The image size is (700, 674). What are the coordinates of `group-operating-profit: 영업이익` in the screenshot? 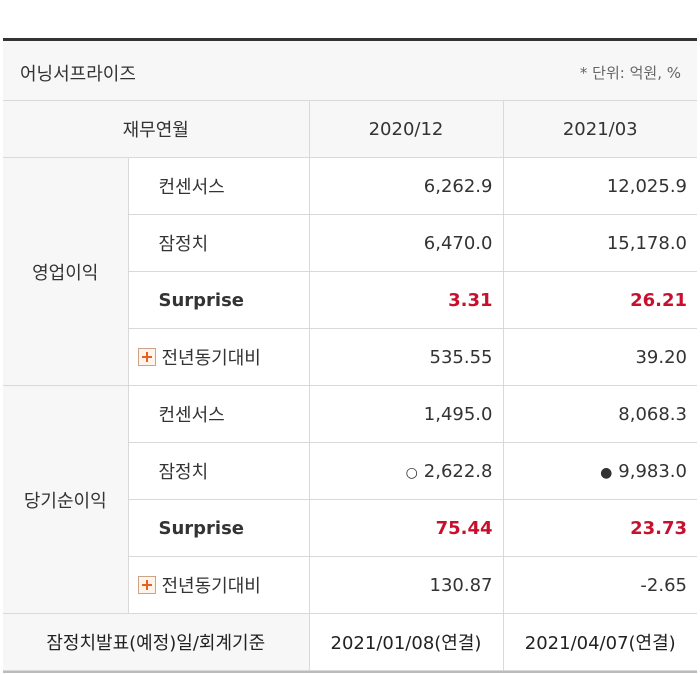 It's located at (66, 271).